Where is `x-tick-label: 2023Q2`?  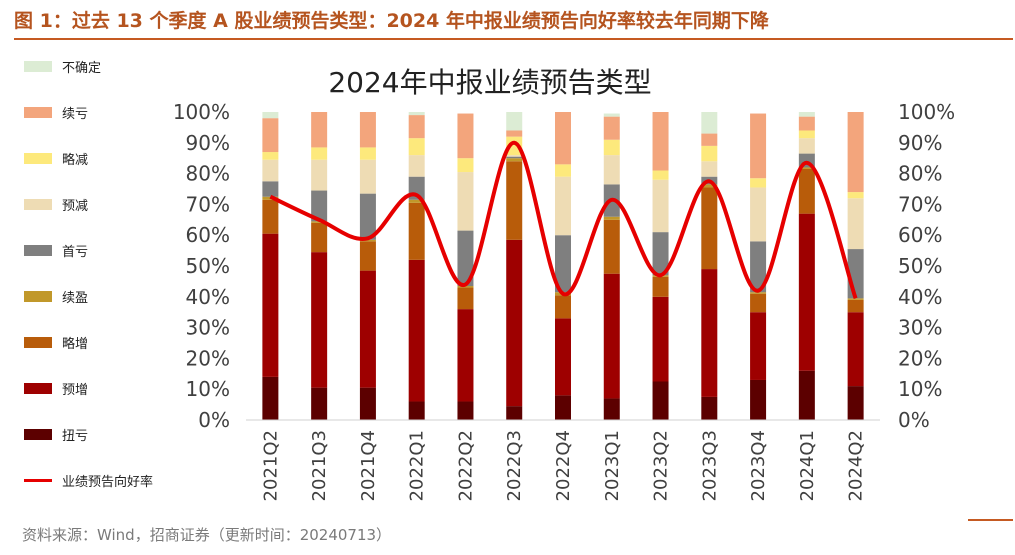
x-tick-label: 2023Q2 is located at coordinates (661, 465).